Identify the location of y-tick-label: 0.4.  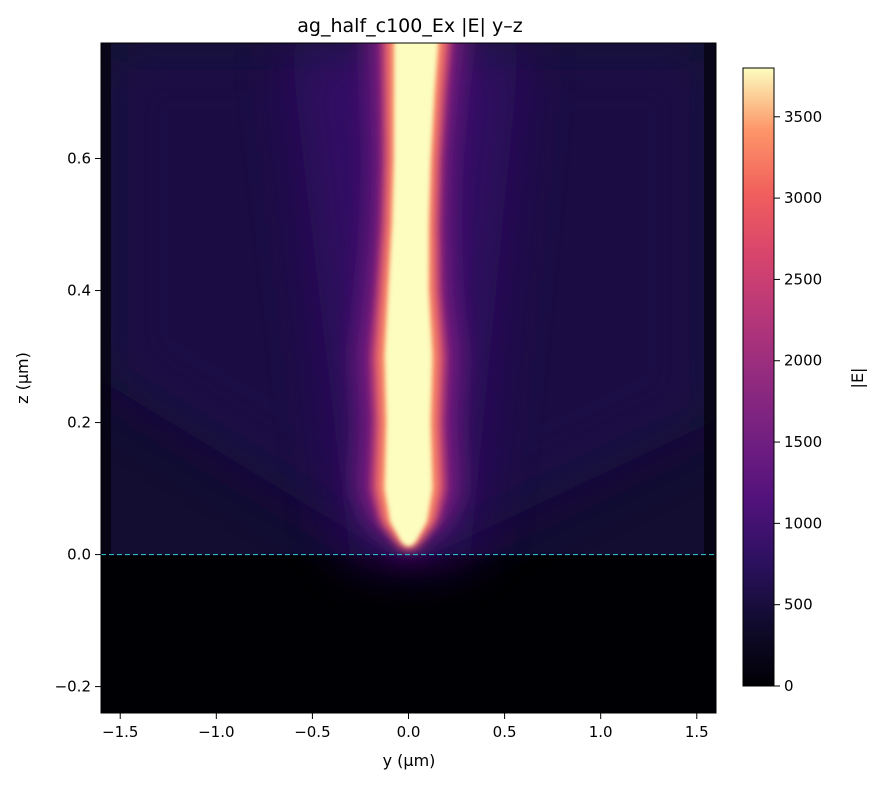
(79, 291).